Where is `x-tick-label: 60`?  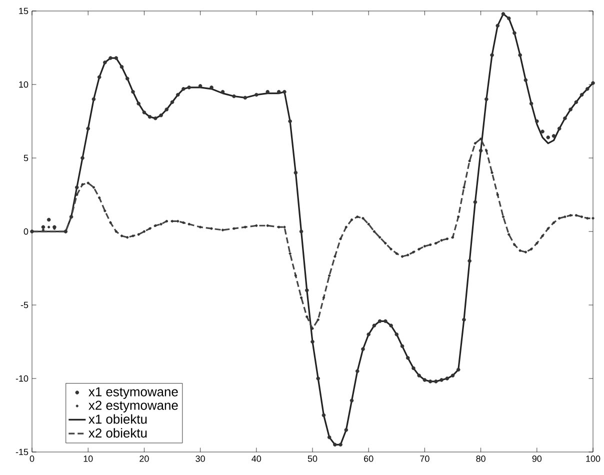
x-tick-label: 60 is located at coordinates (369, 459).